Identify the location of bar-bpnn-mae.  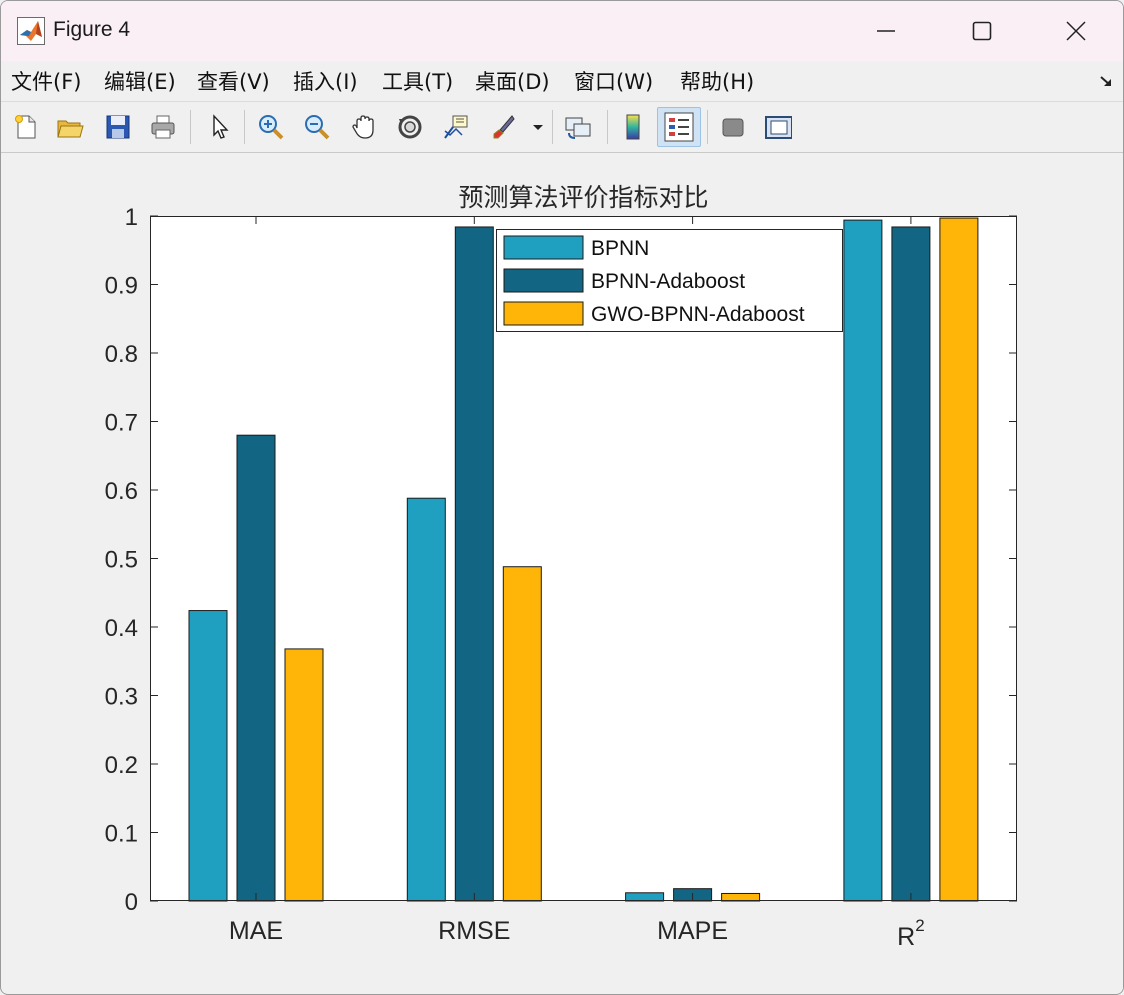
(208, 756).